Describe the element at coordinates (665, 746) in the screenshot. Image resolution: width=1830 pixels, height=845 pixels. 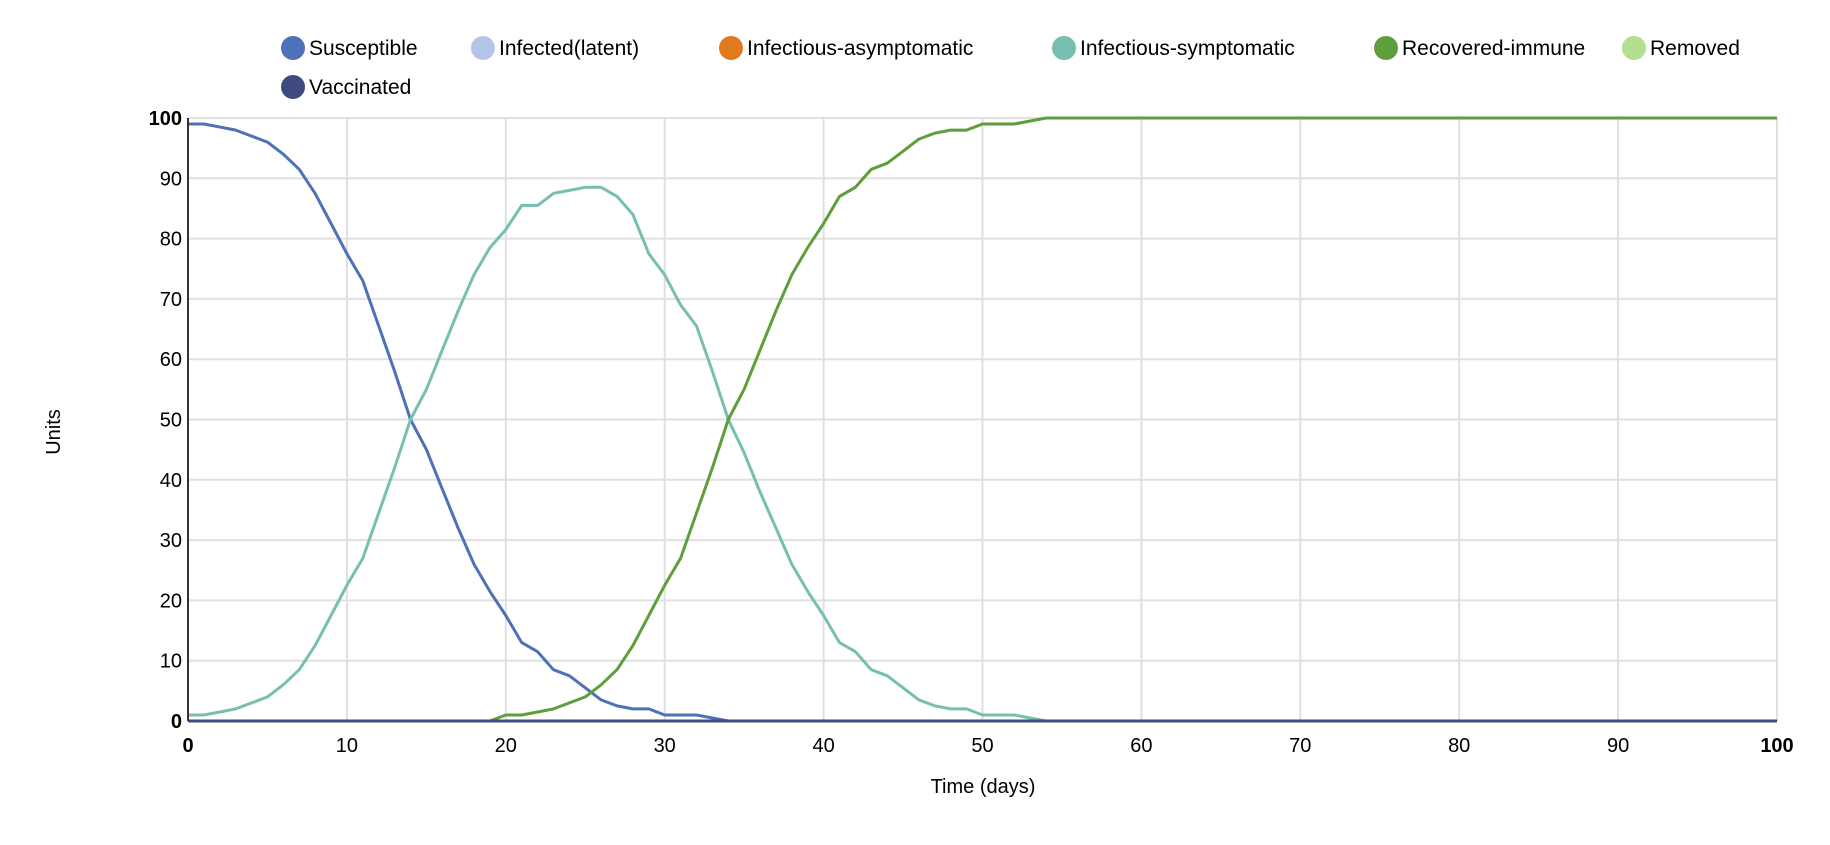
I see `x-tick-label: 30` at that location.